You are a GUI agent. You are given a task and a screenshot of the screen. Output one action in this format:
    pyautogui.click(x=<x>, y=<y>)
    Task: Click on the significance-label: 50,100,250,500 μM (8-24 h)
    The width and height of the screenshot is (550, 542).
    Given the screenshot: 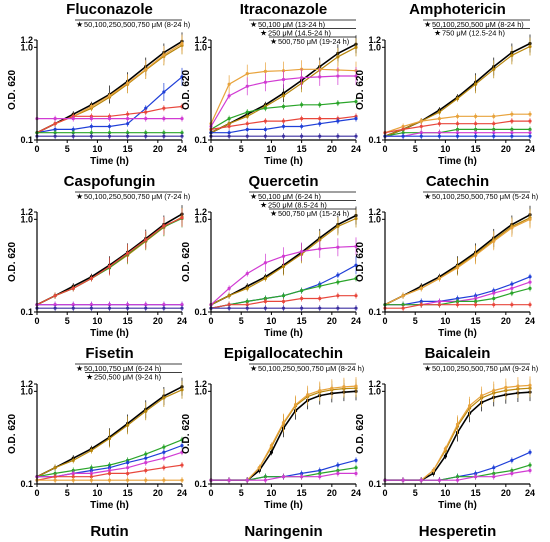 What is the action you would take?
    pyautogui.click(x=478, y=24)
    